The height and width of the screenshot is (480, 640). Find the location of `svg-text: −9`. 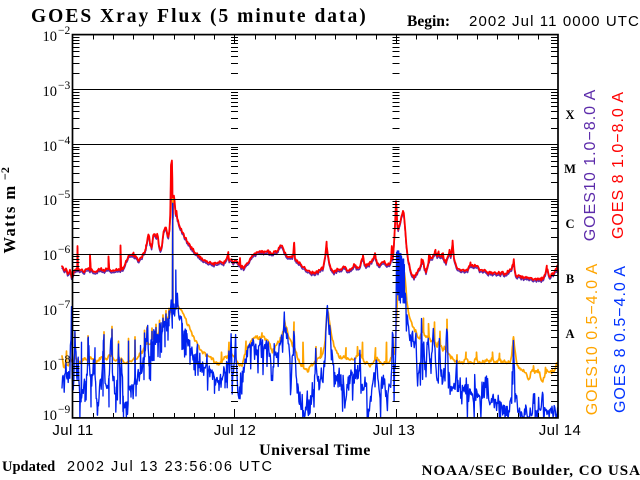

svg-text: −9 is located at coordinates (64, 410).